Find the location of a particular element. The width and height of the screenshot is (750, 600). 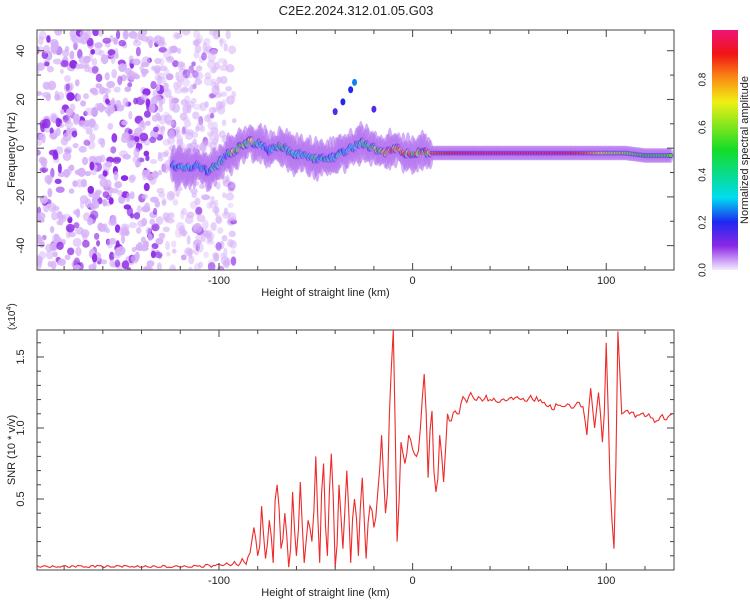

y-tick-label: 1.0 is located at coordinates (21, 427).